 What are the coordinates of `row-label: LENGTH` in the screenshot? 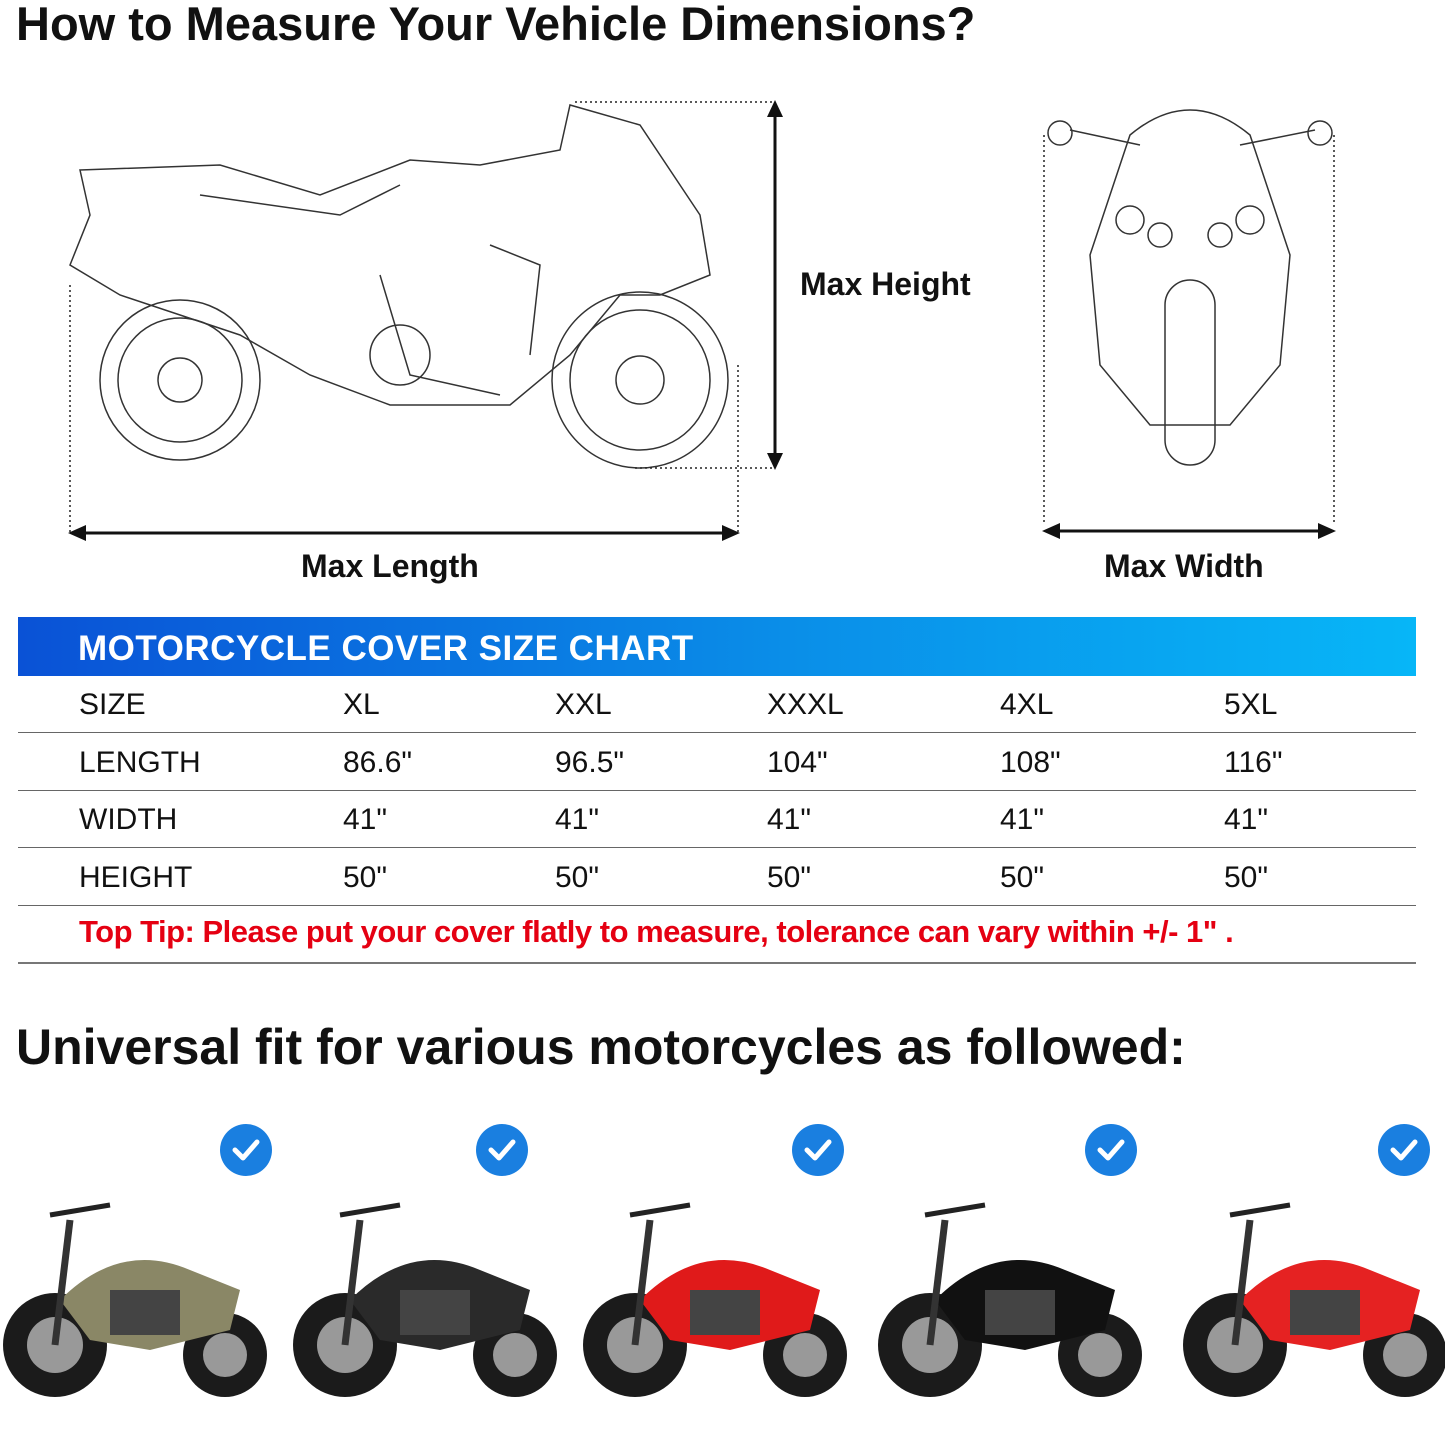 It's located at (140, 762).